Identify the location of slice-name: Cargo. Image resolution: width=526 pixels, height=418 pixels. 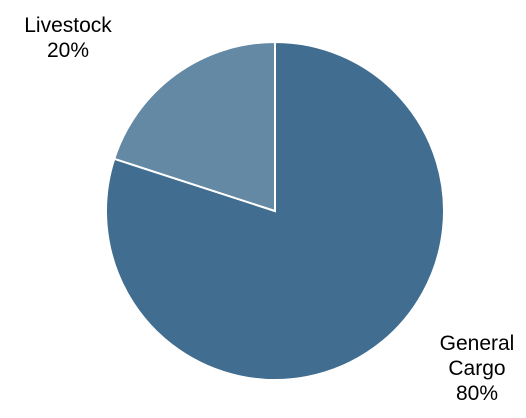
(476, 368).